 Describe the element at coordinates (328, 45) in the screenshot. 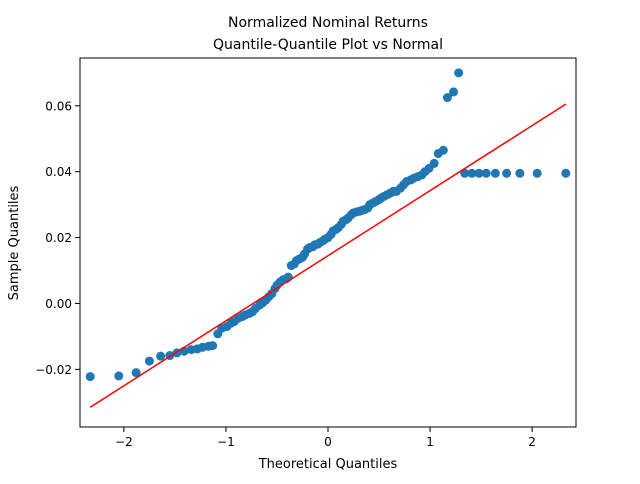

I see `chart-subtitle: Quantile-Quantile Plot vs Normal` at that location.